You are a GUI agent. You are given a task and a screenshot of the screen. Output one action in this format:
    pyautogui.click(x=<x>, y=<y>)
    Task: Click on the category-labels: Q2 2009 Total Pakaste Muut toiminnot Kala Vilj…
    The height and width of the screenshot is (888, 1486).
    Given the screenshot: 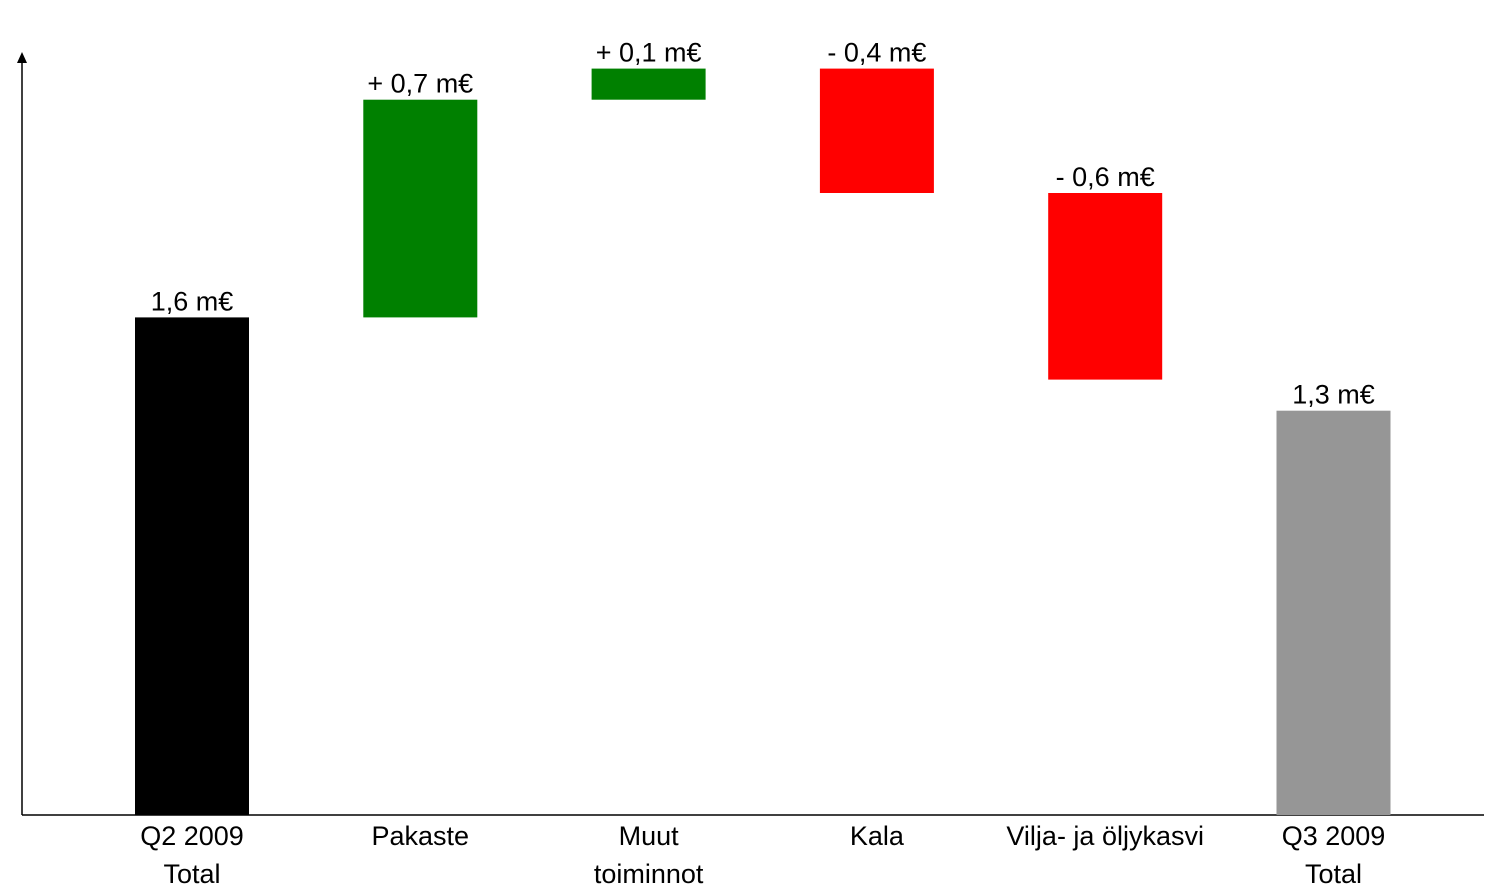 What is the action you would take?
    pyautogui.click(x=762, y=854)
    